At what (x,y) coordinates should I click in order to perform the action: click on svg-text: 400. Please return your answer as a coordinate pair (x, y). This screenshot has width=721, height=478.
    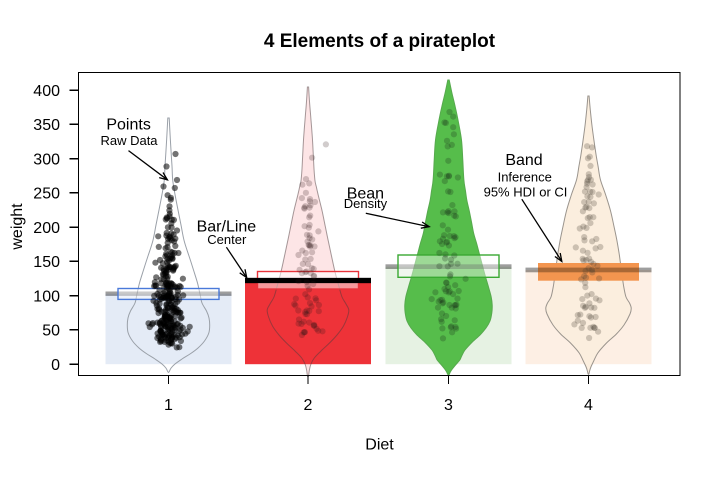
    Looking at the image, I should click on (46, 91).